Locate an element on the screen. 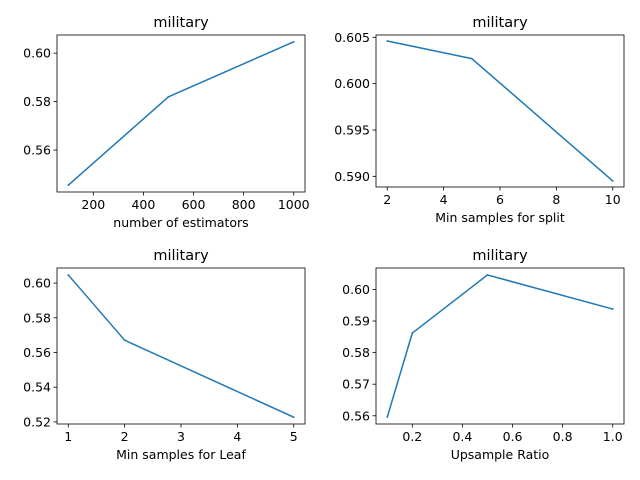  y-tick-label: 0.605 is located at coordinates (352, 37).